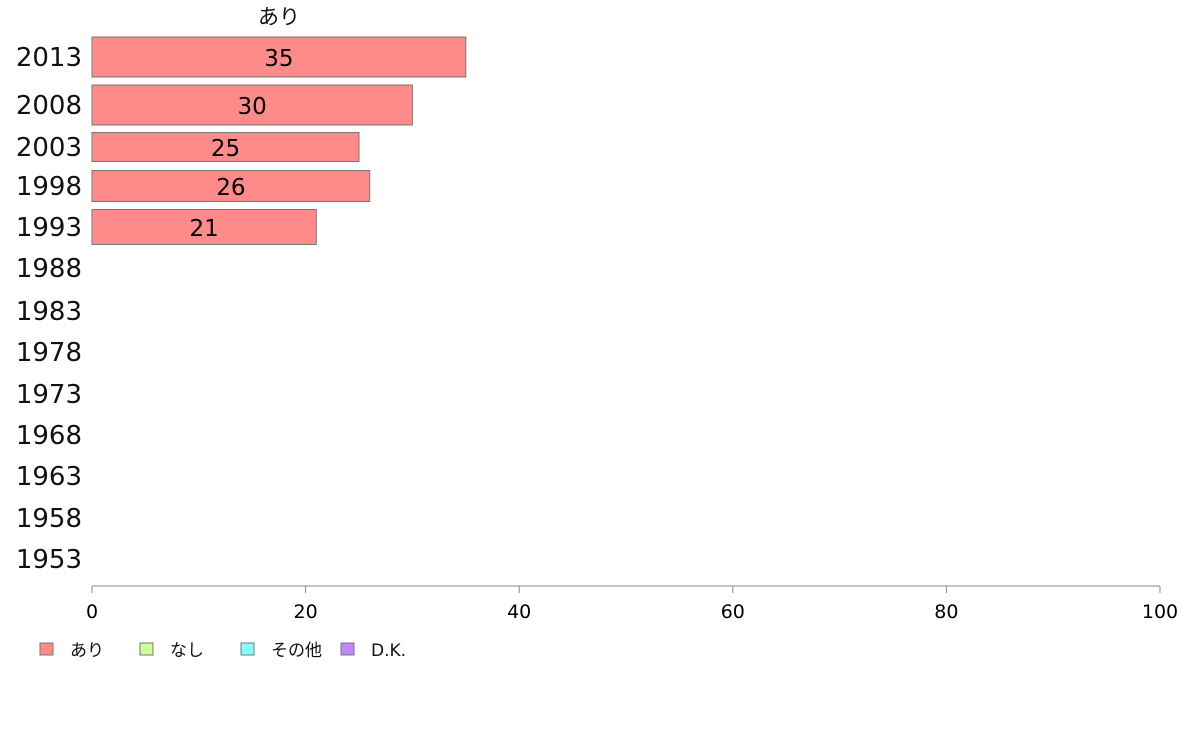 Image resolution: width=1188 pixels, height=736 pixels. I want to click on year-label-1983: 1983, so click(49, 312).